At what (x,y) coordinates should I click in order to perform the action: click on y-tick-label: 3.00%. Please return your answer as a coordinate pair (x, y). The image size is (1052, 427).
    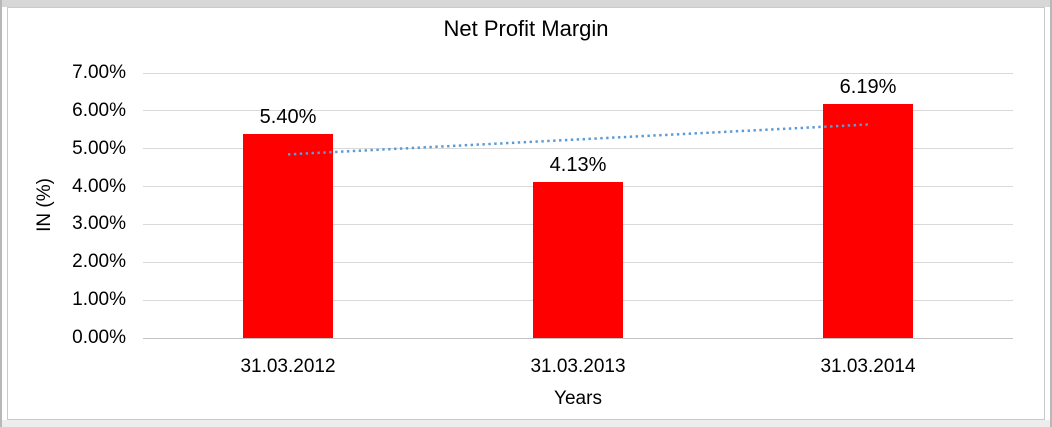
    Looking at the image, I should click on (99, 224).